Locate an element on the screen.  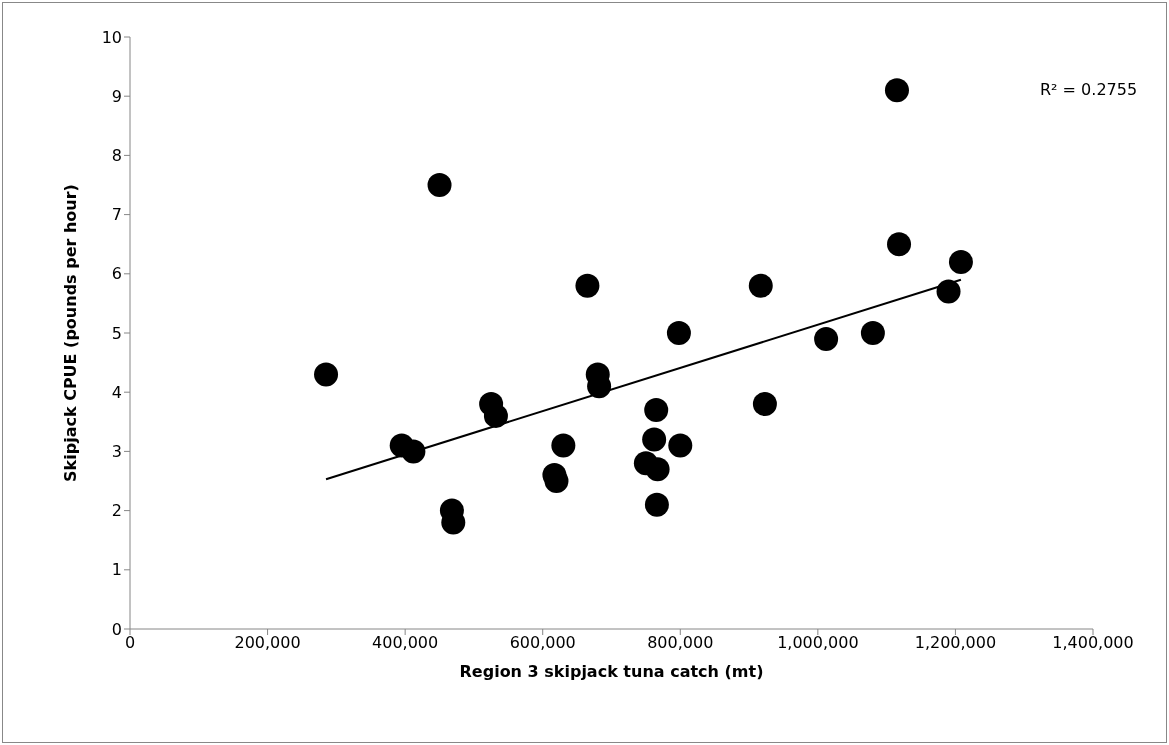
x-tick-label: 1,200,000 is located at coordinates (955, 643).